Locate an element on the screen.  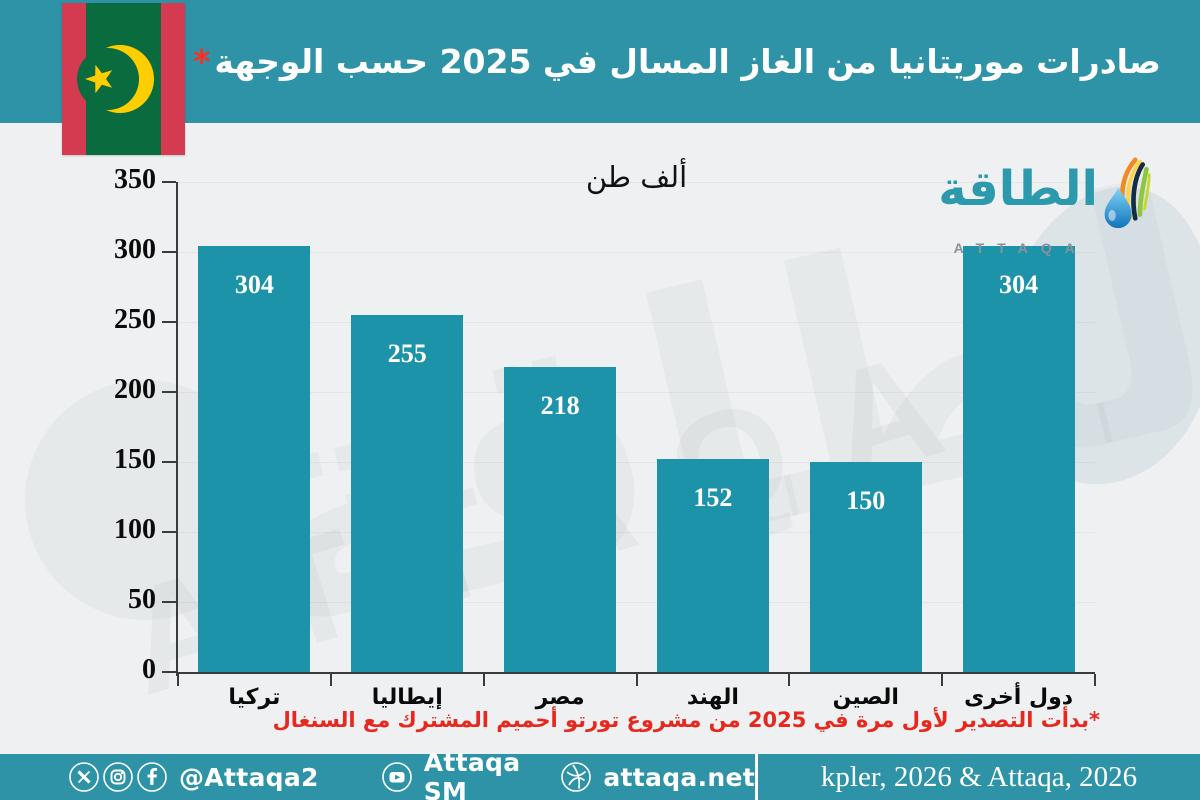
mauritania-flag is located at coordinates (123, 79).